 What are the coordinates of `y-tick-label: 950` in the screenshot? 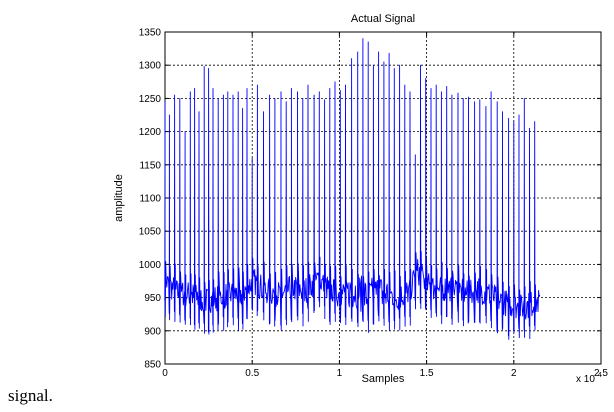 It's located at (152, 298).